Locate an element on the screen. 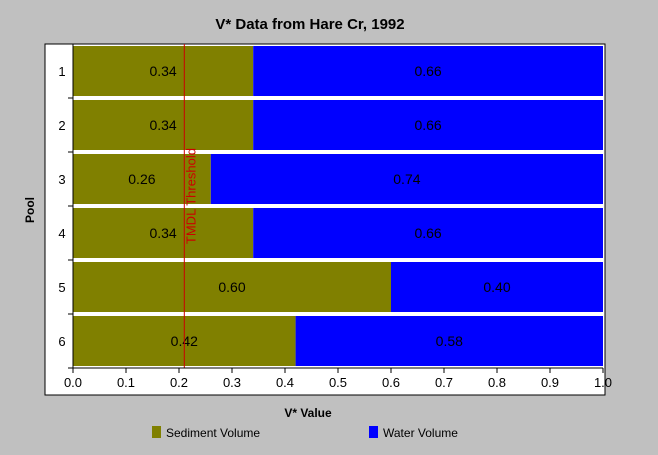 The image size is (658, 455). sediment-label-pool-3: 0.26 is located at coordinates (141, 179).